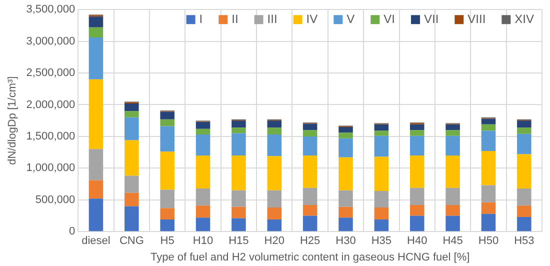 The height and width of the screenshot is (266, 550). What do you see at coordinates (51, 168) in the screenshot?
I see `y-tick-label: 1,000,000` at bounding box center [51, 168].